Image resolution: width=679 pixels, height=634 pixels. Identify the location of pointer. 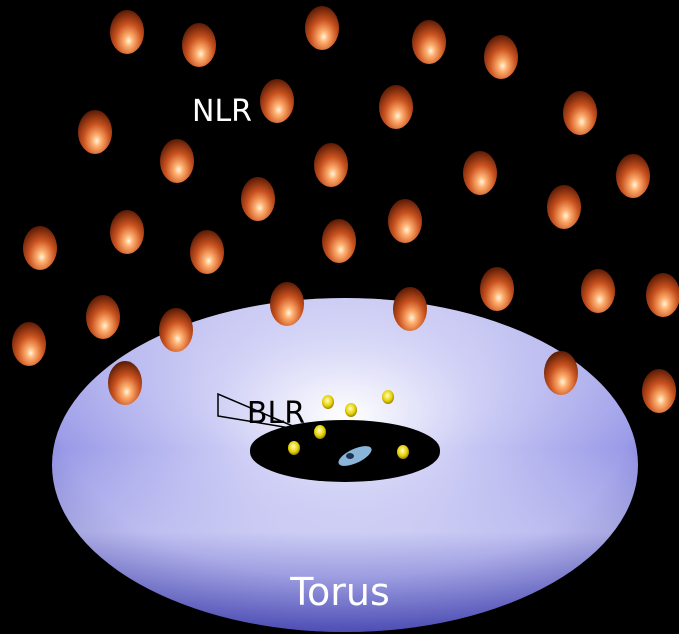
(260, 411).